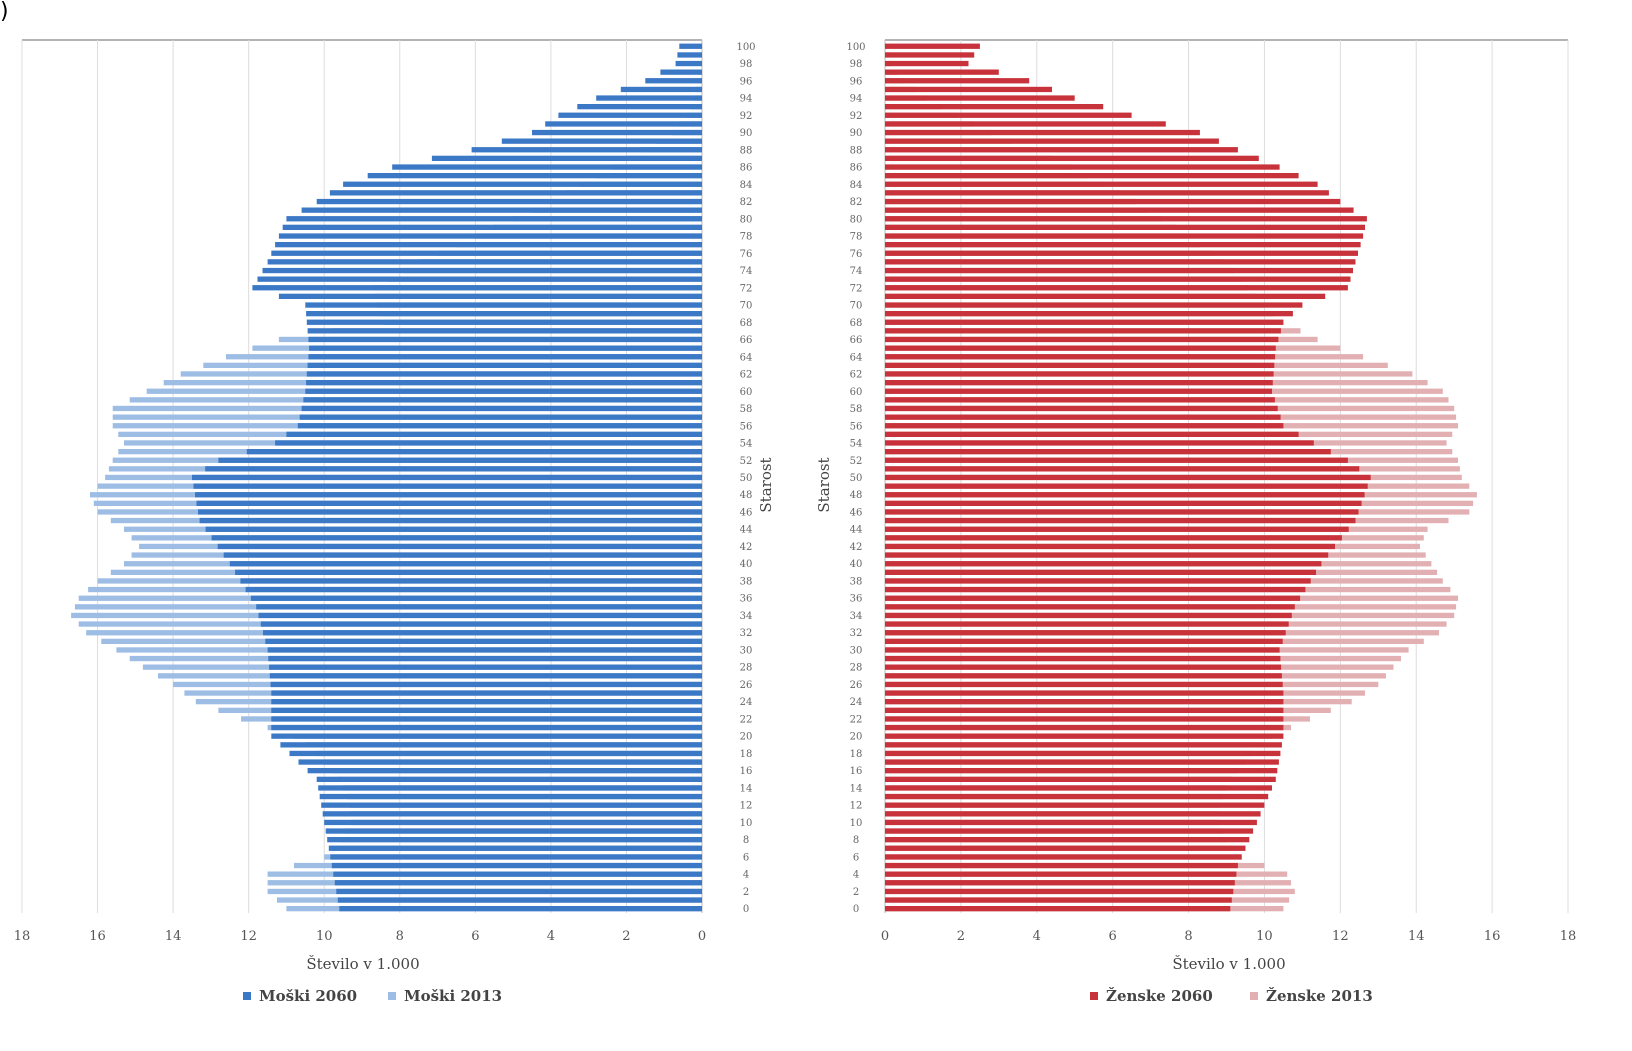  What do you see at coordinates (856, 375) in the screenshot?
I see `age-label: 62` at bounding box center [856, 375].